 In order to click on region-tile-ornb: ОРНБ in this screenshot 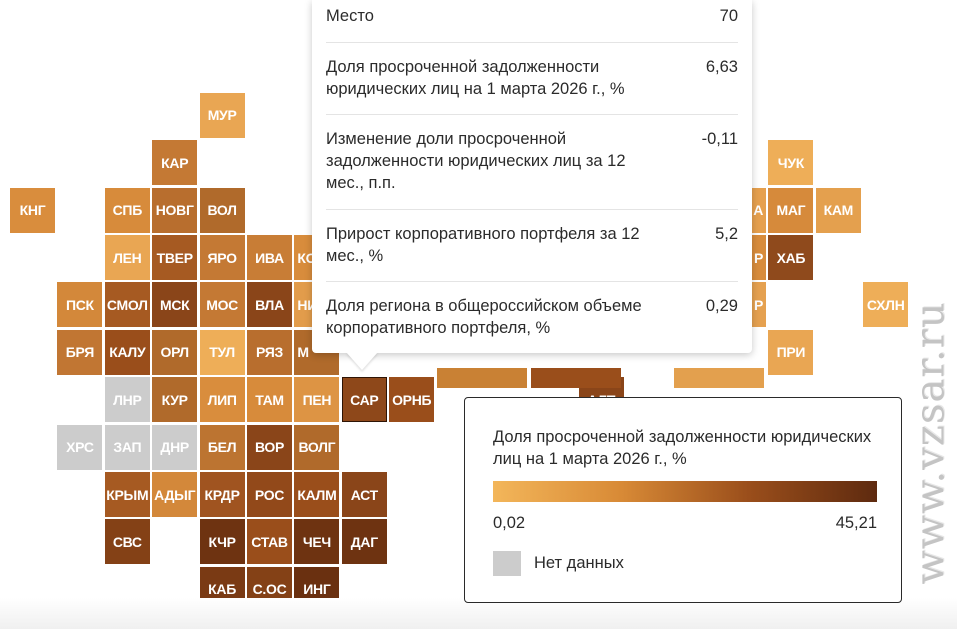, I will do `click(412, 400)`.